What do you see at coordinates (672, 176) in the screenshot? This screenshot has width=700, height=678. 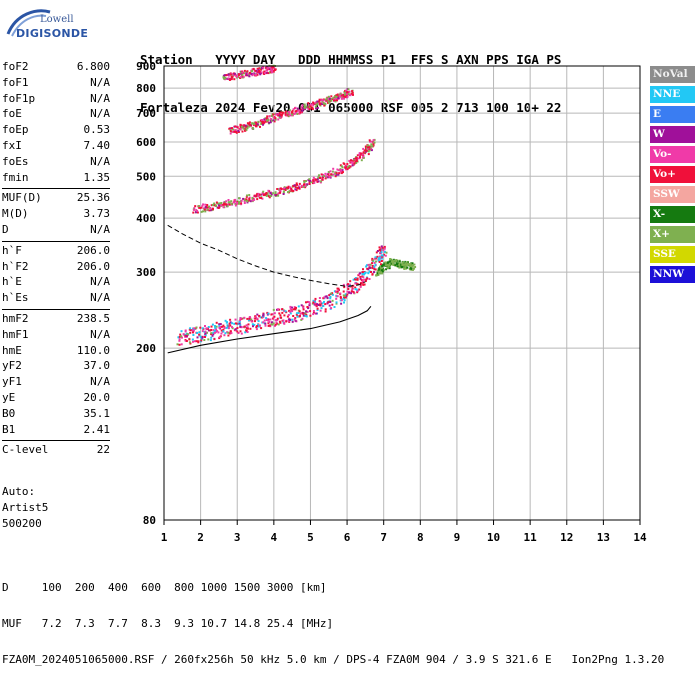 I see `polarization-legend: NoVal NNE E W Vo- Vo+ SSW X- X+ SSE NNW` at bounding box center [672, 176].